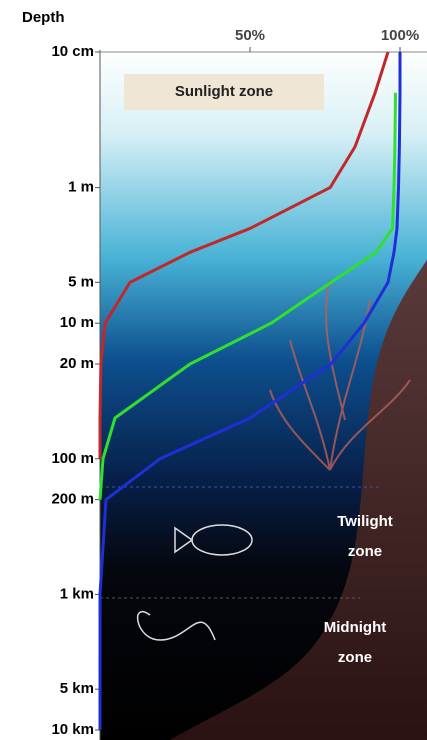 Image resolution: width=427 pixels, height=740 pixels. What do you see at coordinates (400, 35) in the screenshot?
I see `x-tick-label: 100%` at bounding box center [400, 35].